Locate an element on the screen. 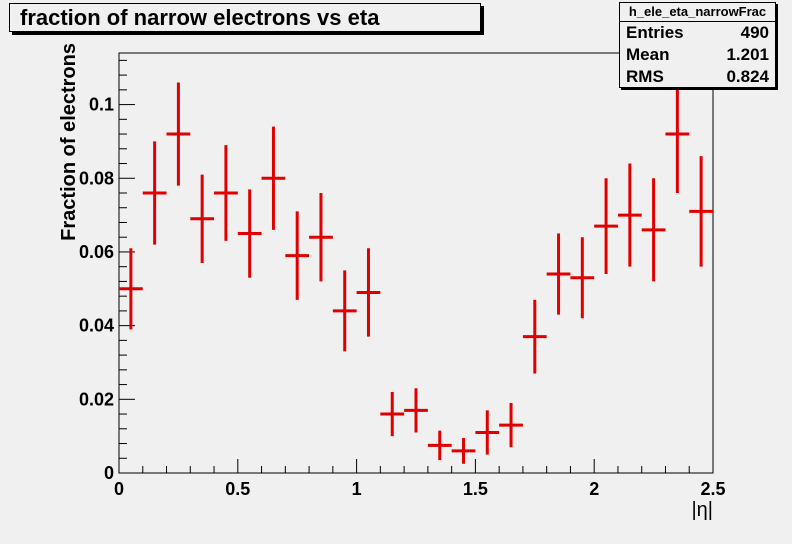 The image size is (792, 544). x-tick-label: 2 is located at coordinates (594, 489).